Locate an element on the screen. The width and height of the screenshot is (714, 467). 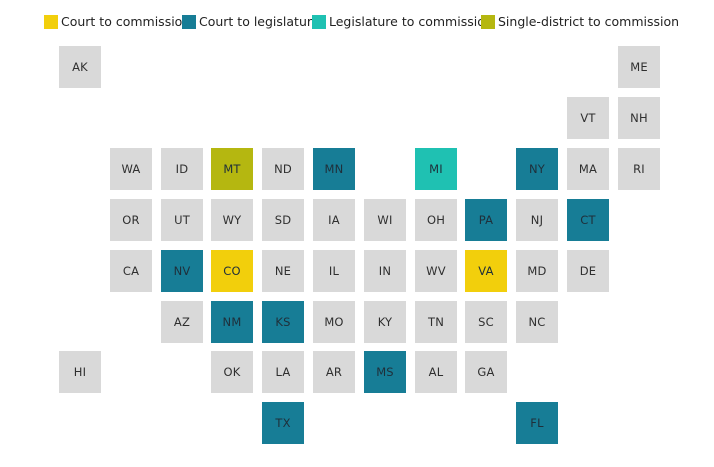
legend-label-court-to-legislature: Court to legislature is located at coordinates (259, 21).